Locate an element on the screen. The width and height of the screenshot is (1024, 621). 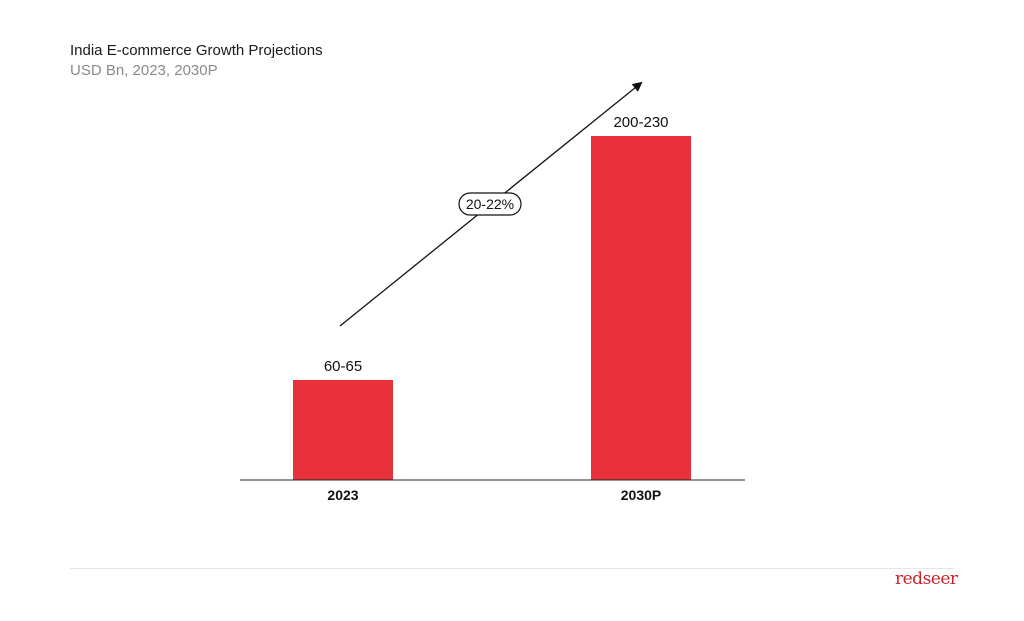
footer-divider is located at coordinates (512, 568).